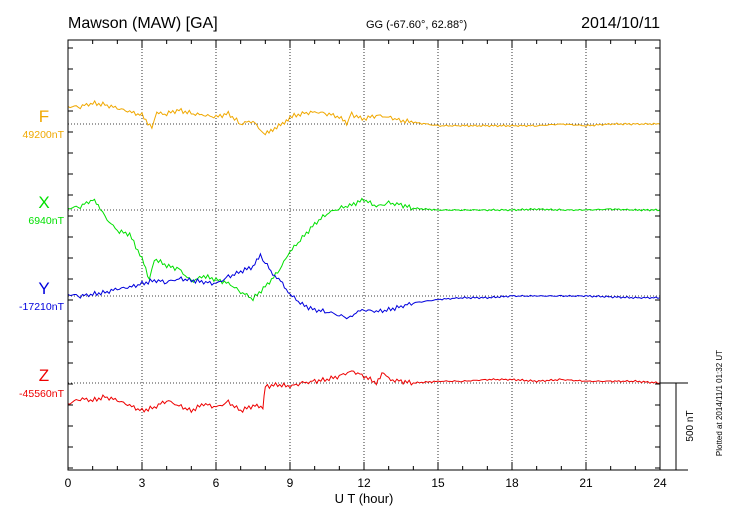 The width and height of the screenshot is (730, 520). What do you see at coordinates (512, 483) in the screenshot?
I see `x-tick-label: 18` at bounding box center [512, 483].